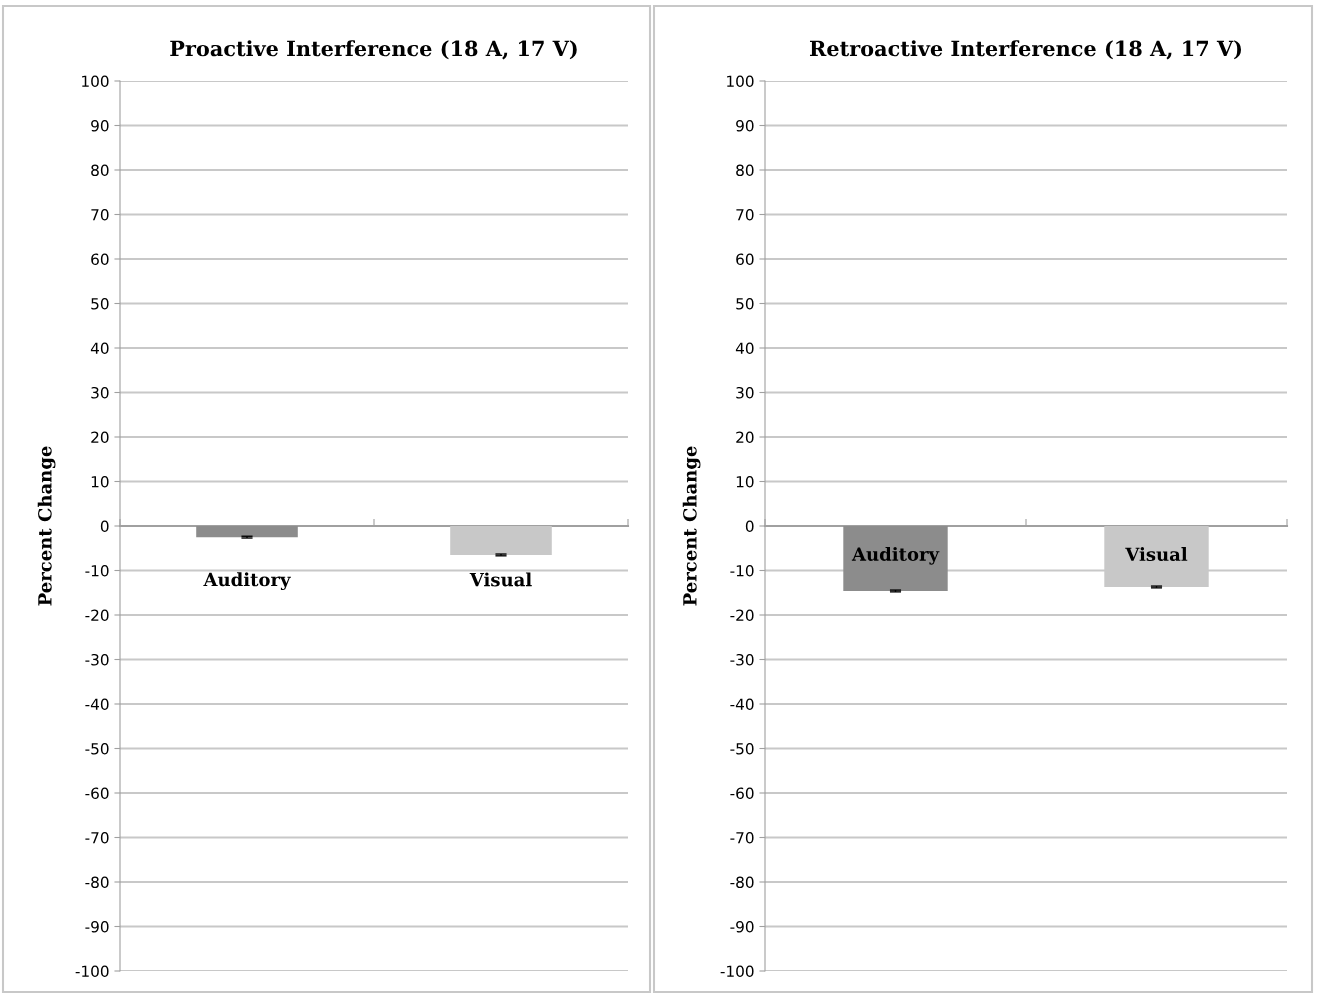 This screenshot has height=994, width=1319. I want to click on chart-title: Retroactive Interference (18 A, 17 V), so click(1025, 50).